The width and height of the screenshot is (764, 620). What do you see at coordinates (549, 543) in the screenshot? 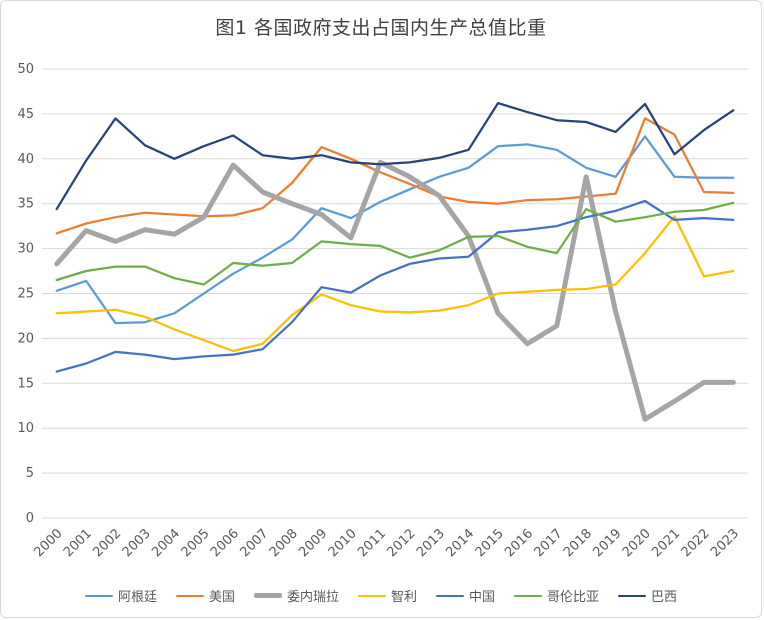
I see `x-axis-tick-label: 2017` at bounding box center [549, 543].